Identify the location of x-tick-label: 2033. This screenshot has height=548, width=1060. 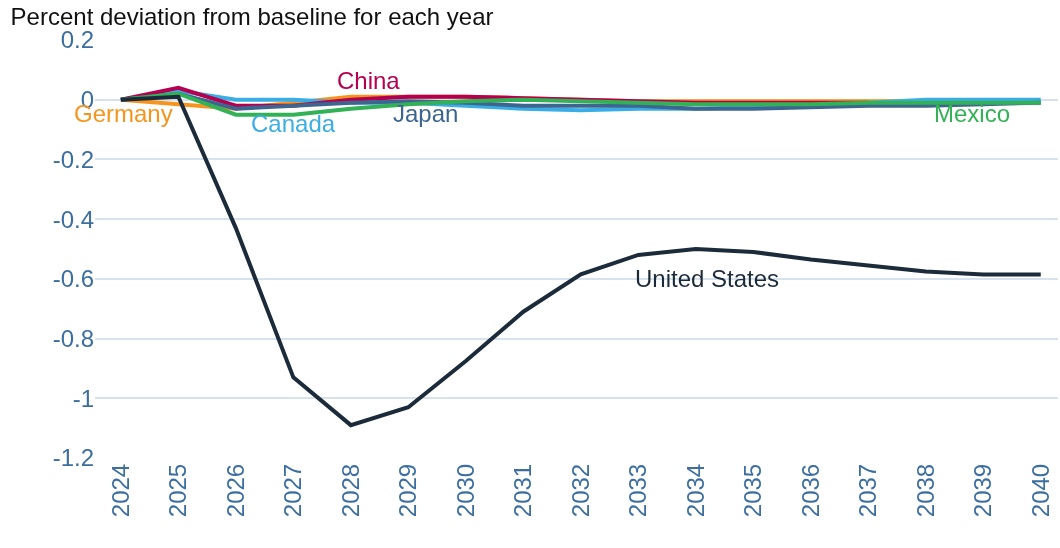
(638, 490).